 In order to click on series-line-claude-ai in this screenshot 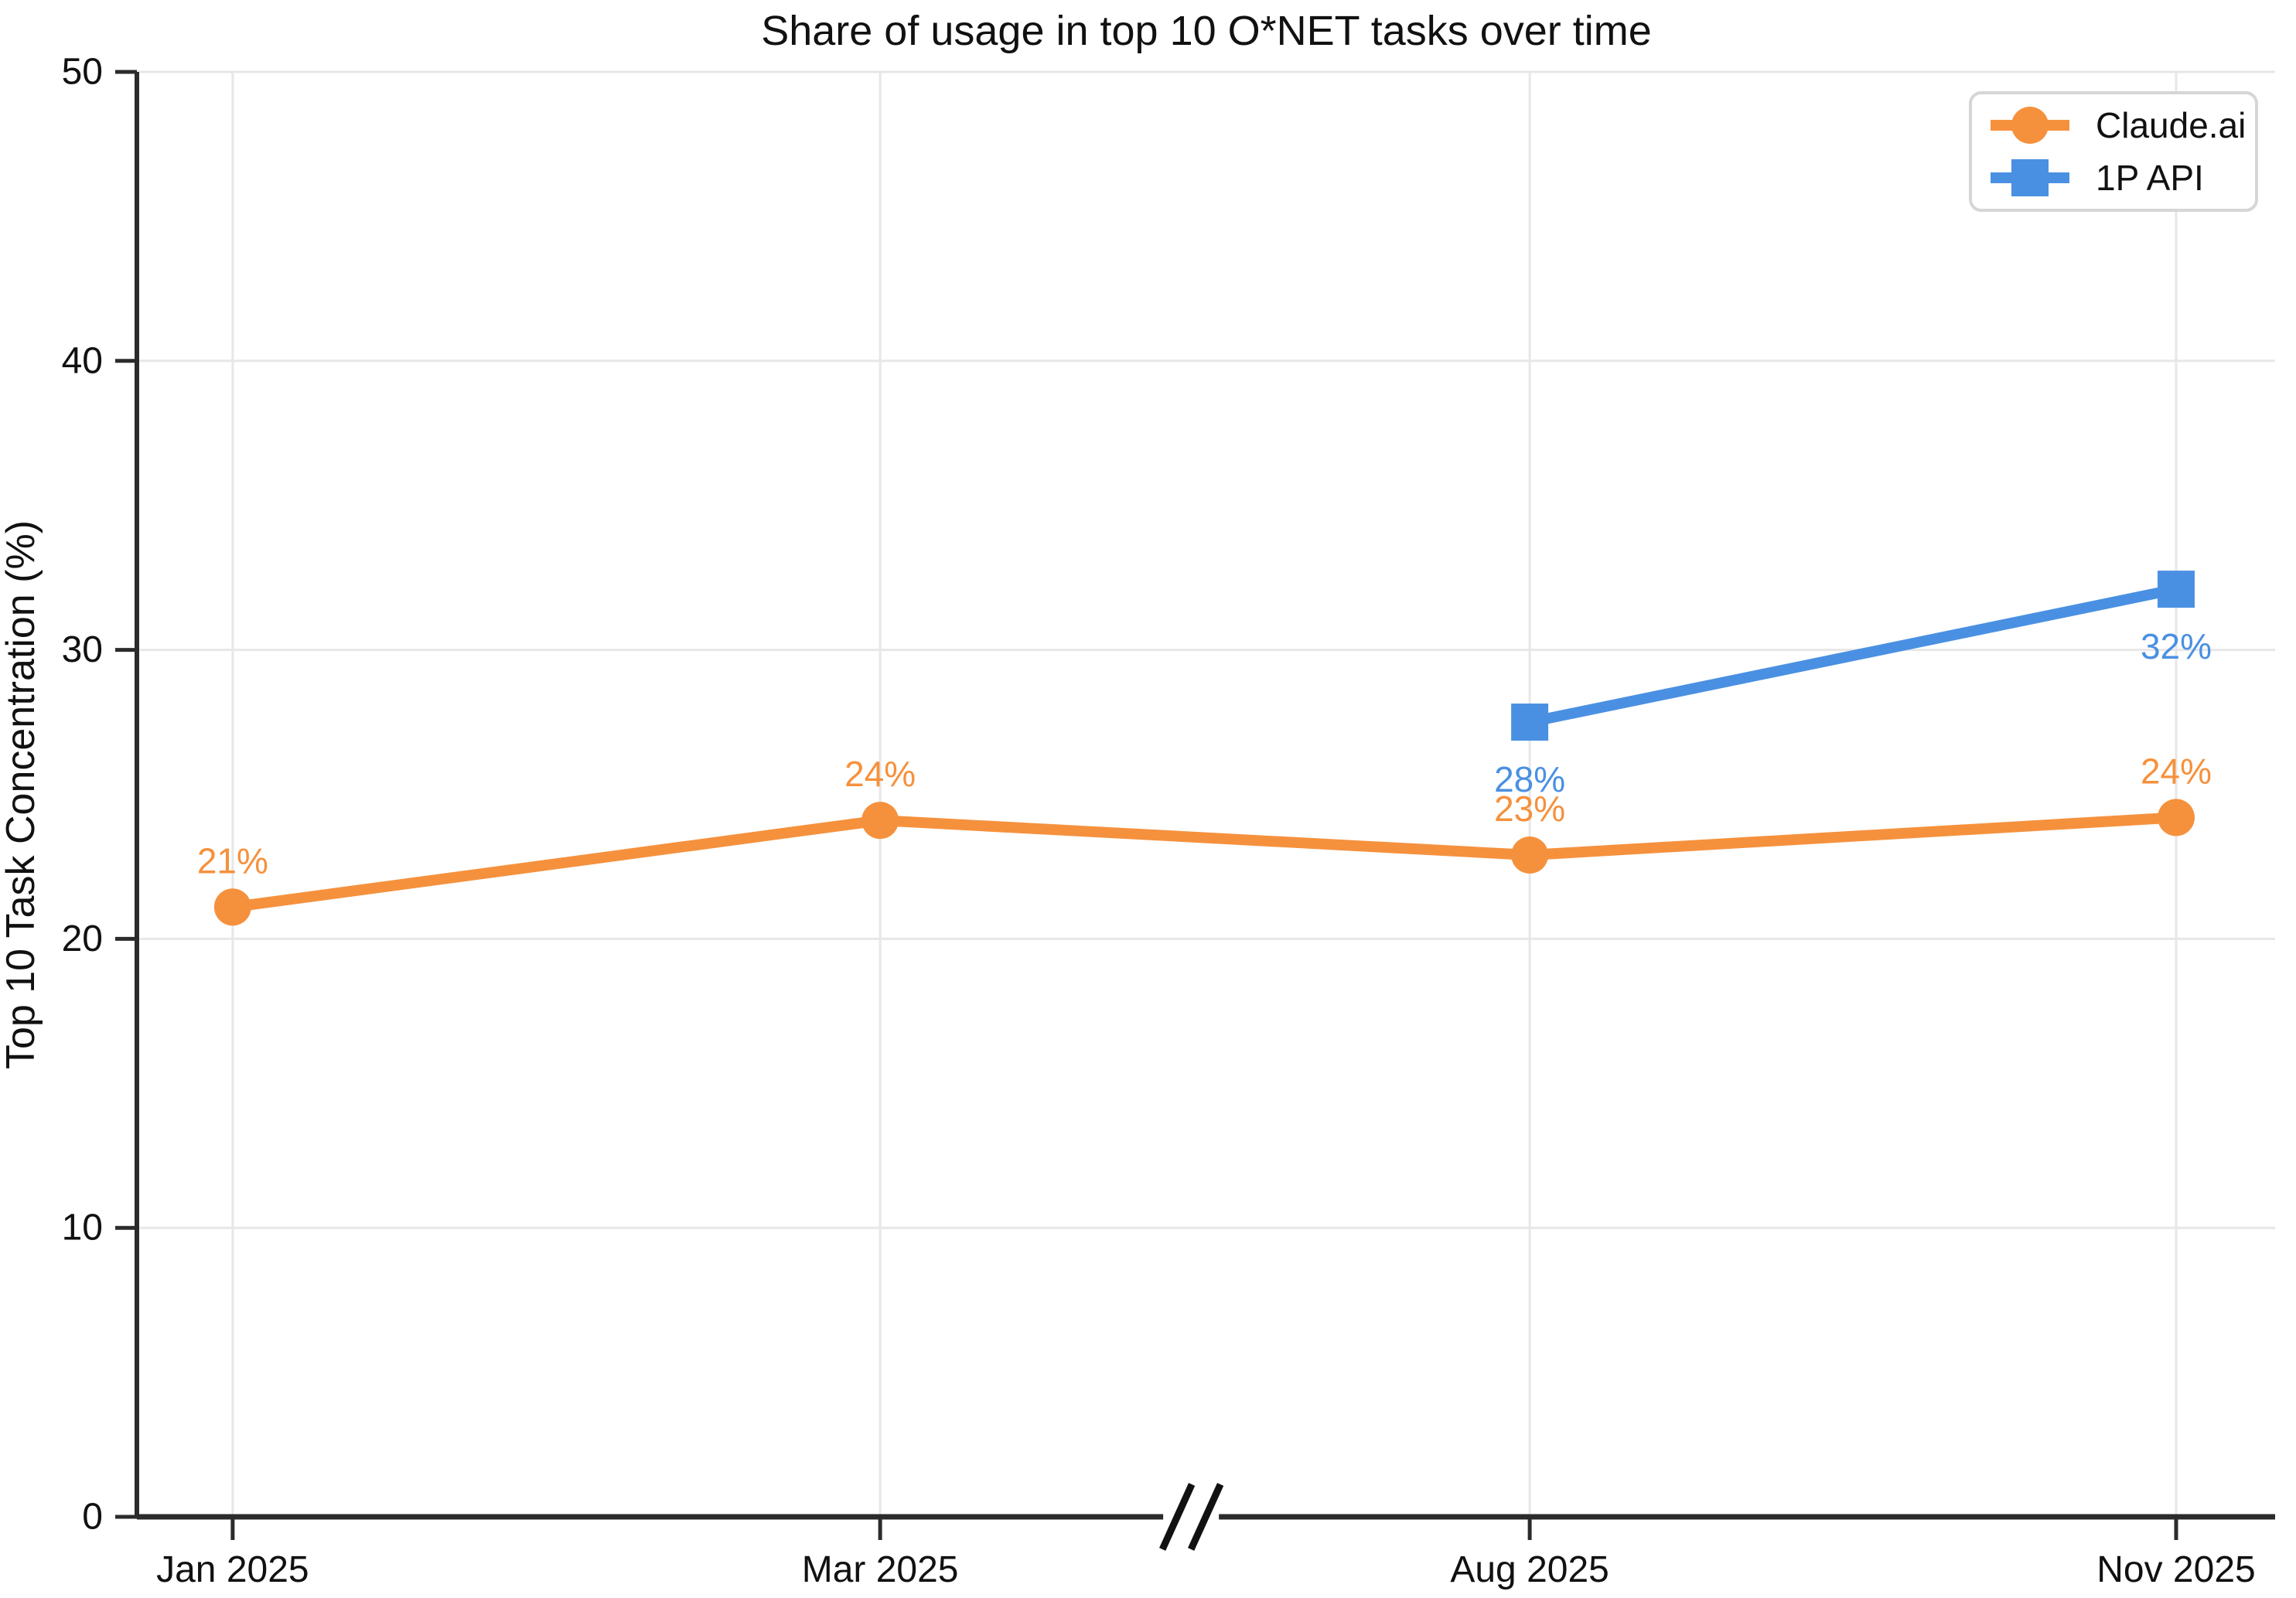, I will do `click(1204, 862)`.